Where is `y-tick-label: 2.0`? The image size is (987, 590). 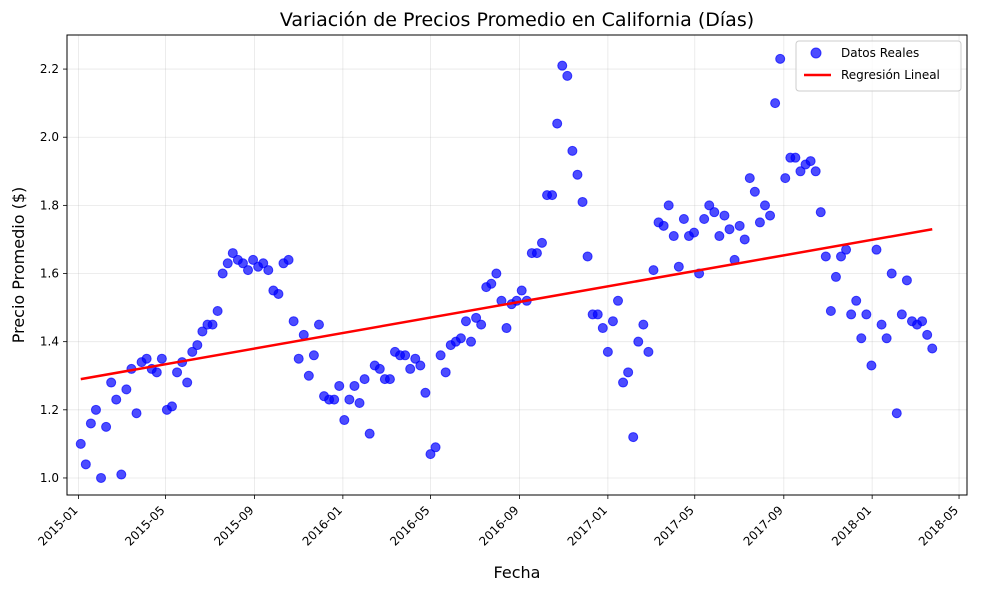
y-tick-label: 2.0 is located at coordinates (49, 137).